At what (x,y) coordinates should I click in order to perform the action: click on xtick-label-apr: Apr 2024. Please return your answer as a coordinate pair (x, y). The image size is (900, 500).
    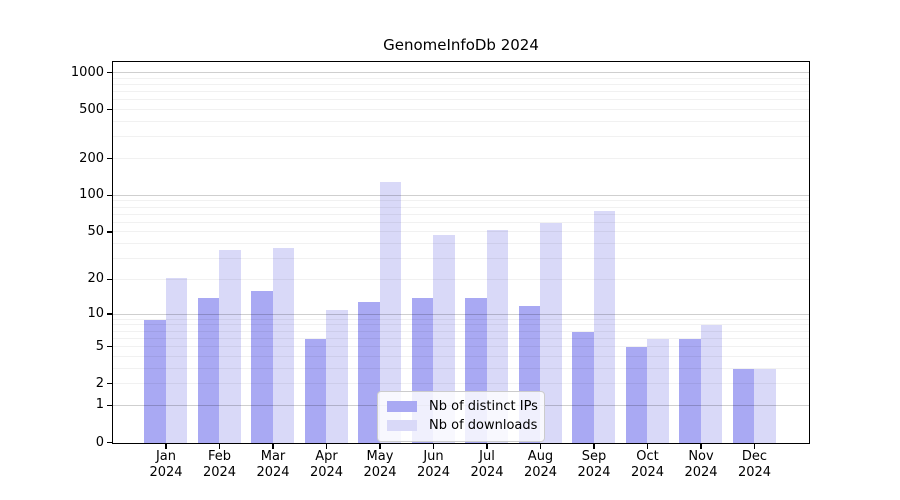
    Looking at the image, I should click on (327, 465).